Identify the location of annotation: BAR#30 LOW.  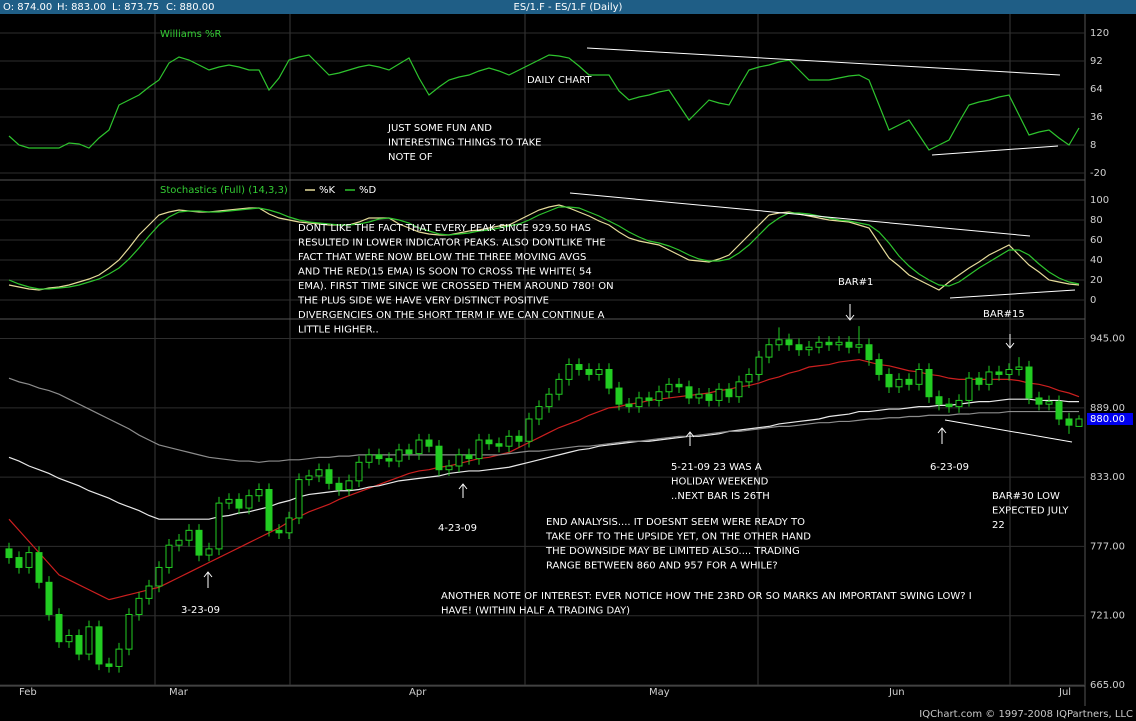
(1026, 496).